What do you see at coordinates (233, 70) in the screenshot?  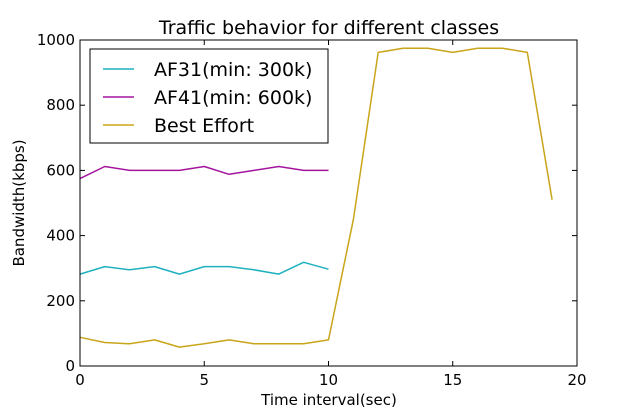 I see `legend-label-1: AF31(min: 300k)` at bounding box center [233, 70].